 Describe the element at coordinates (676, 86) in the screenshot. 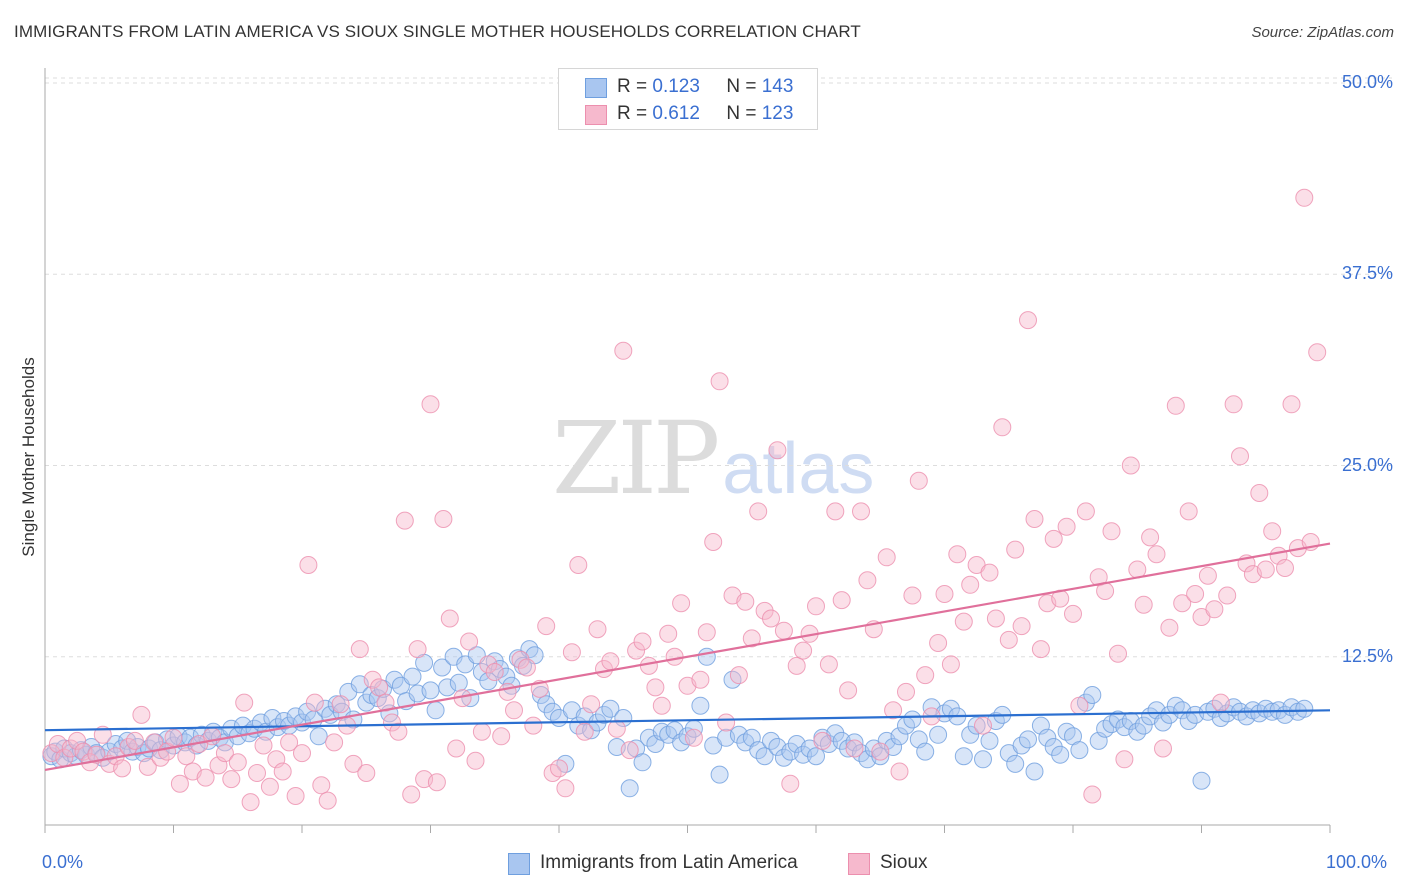

I see `r-value: 0.123` at that location.